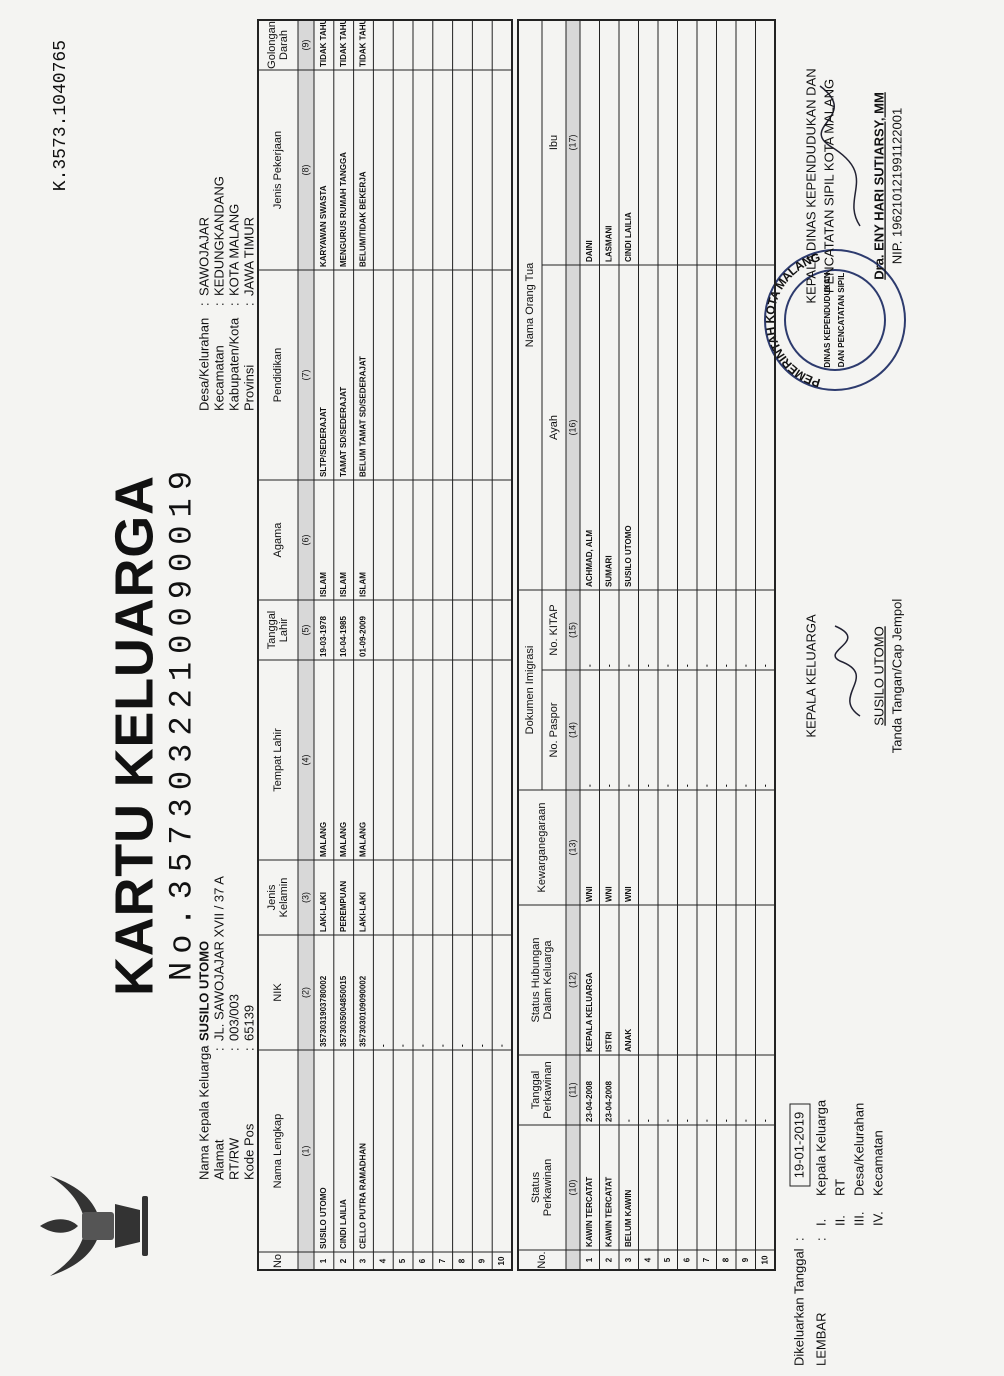 Image resolution: width=1004 pixels, height=1376 pixels. Describe the element at coordinates (278, 992) in the screenshot. I see `column-header: NIK` at that location.